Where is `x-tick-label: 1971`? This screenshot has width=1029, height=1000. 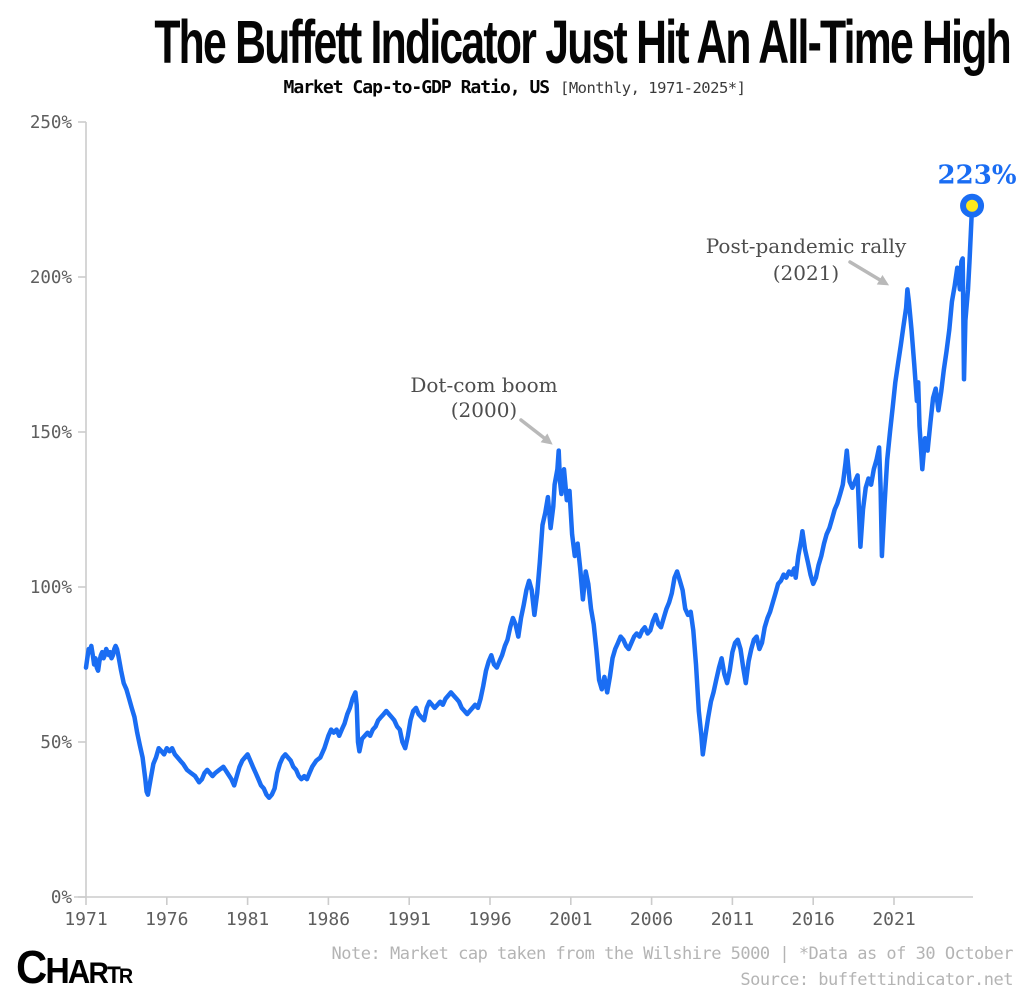 x-tick-label: 1971 is located at coordinates (85, 919).